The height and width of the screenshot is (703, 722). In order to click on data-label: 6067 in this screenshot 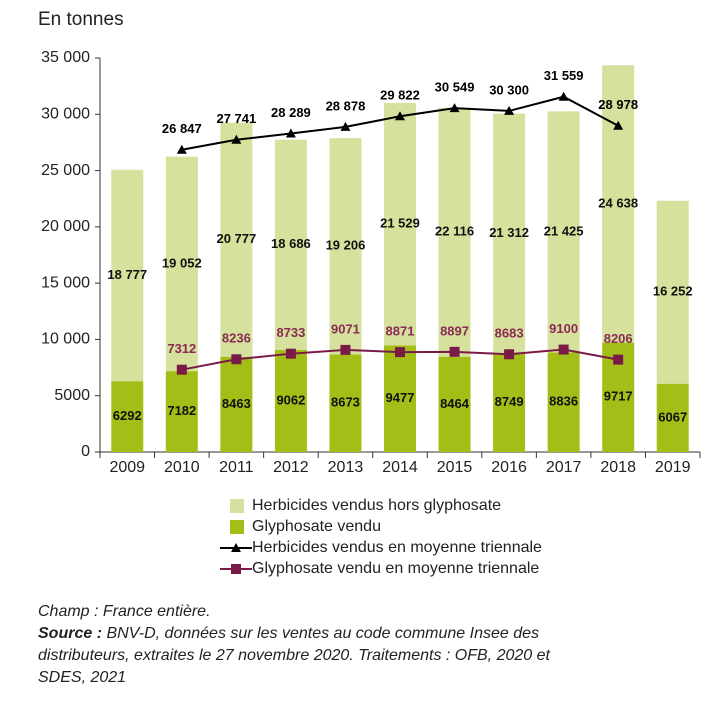, I will do `click(672, 416)`.